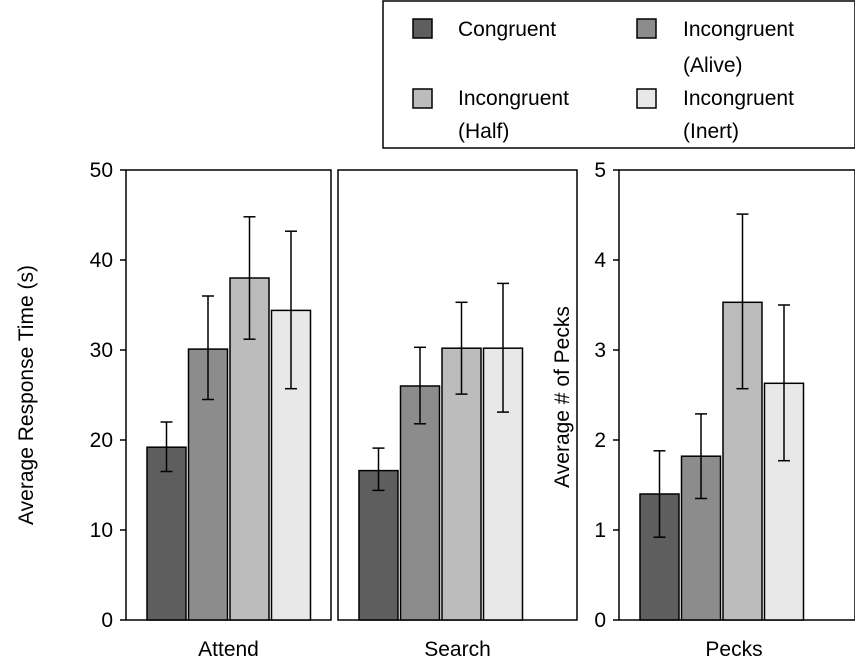  What do you see at coordinates (483, 131) in the screenshot?
I see `legend-label-half-line2: (Half)` at bounding box center [483, 131].